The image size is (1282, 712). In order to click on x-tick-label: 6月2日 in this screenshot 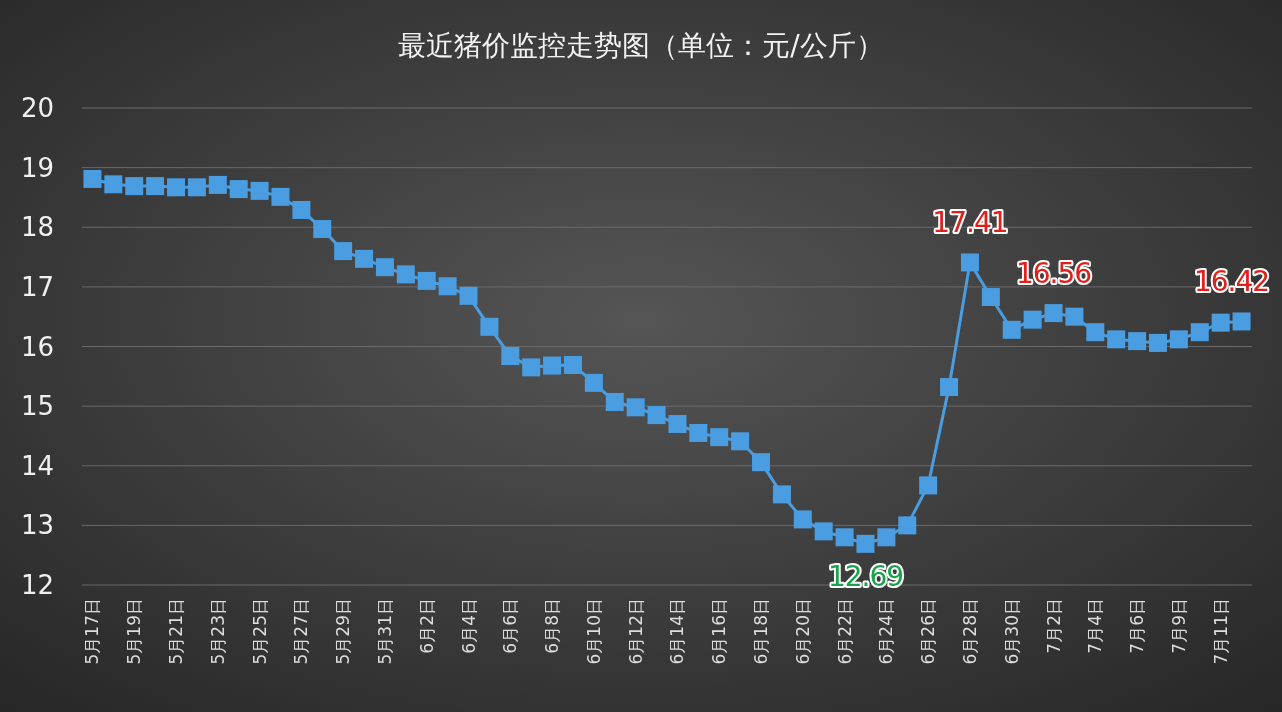, I will do `click(426, 626)`.